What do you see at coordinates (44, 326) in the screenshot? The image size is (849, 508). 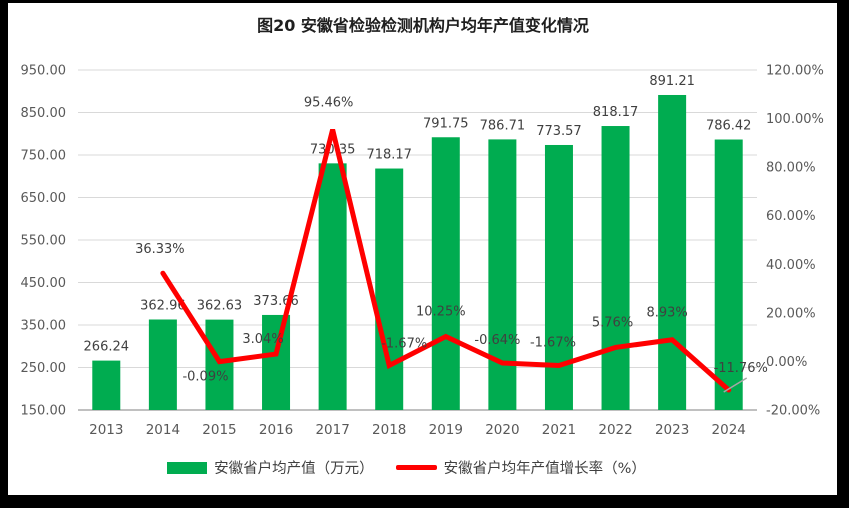 I see `left-axis-tick-label: 350.00` at bounding box center [44, 326].